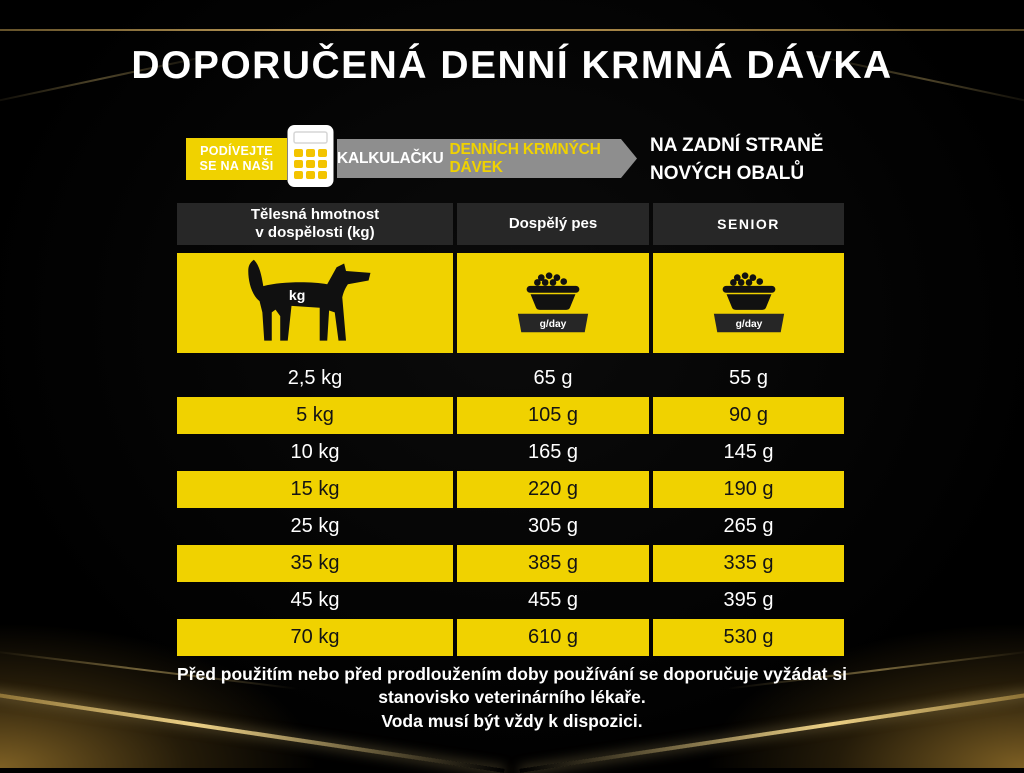 This screenshot has width=1024, height=773. I want to click on adult-cell: 305 g, so click(553, 526).